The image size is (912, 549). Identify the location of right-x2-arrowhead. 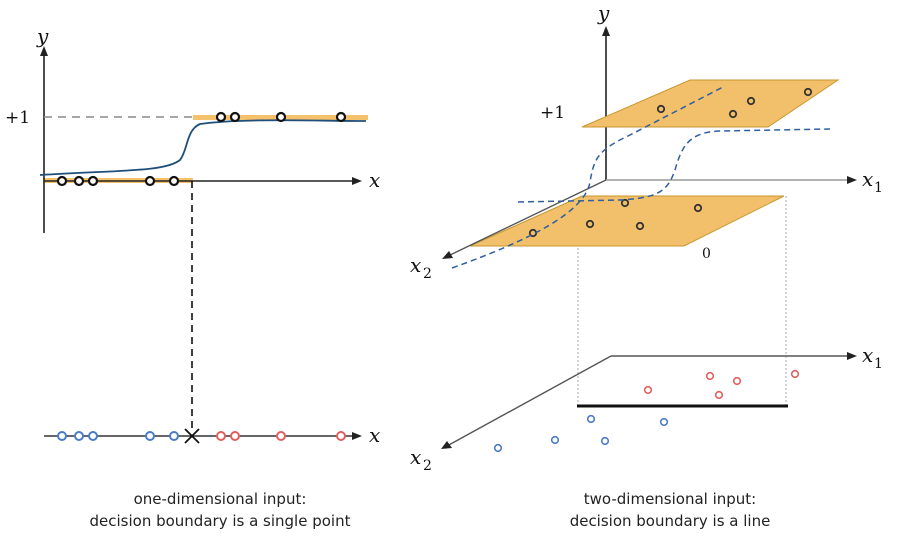
(447, 255).